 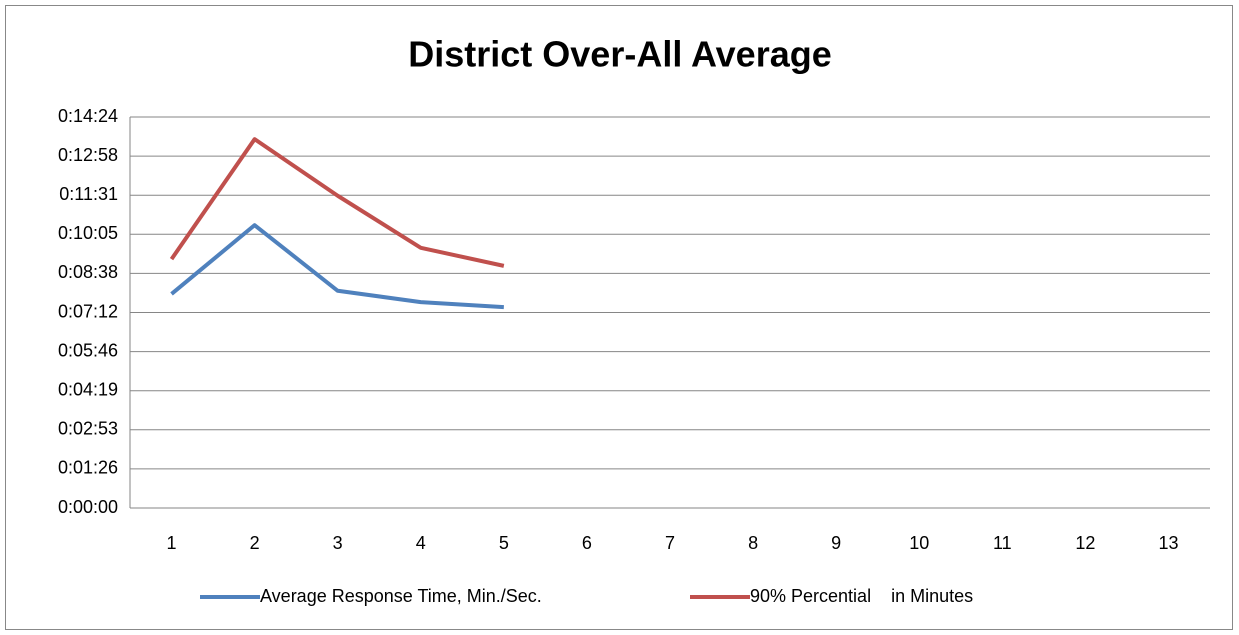 What do you see at coordinates (88, 311) in the screenshot?
I see `y-tick-label: 0:07:12` at bounding box center [88, 311].